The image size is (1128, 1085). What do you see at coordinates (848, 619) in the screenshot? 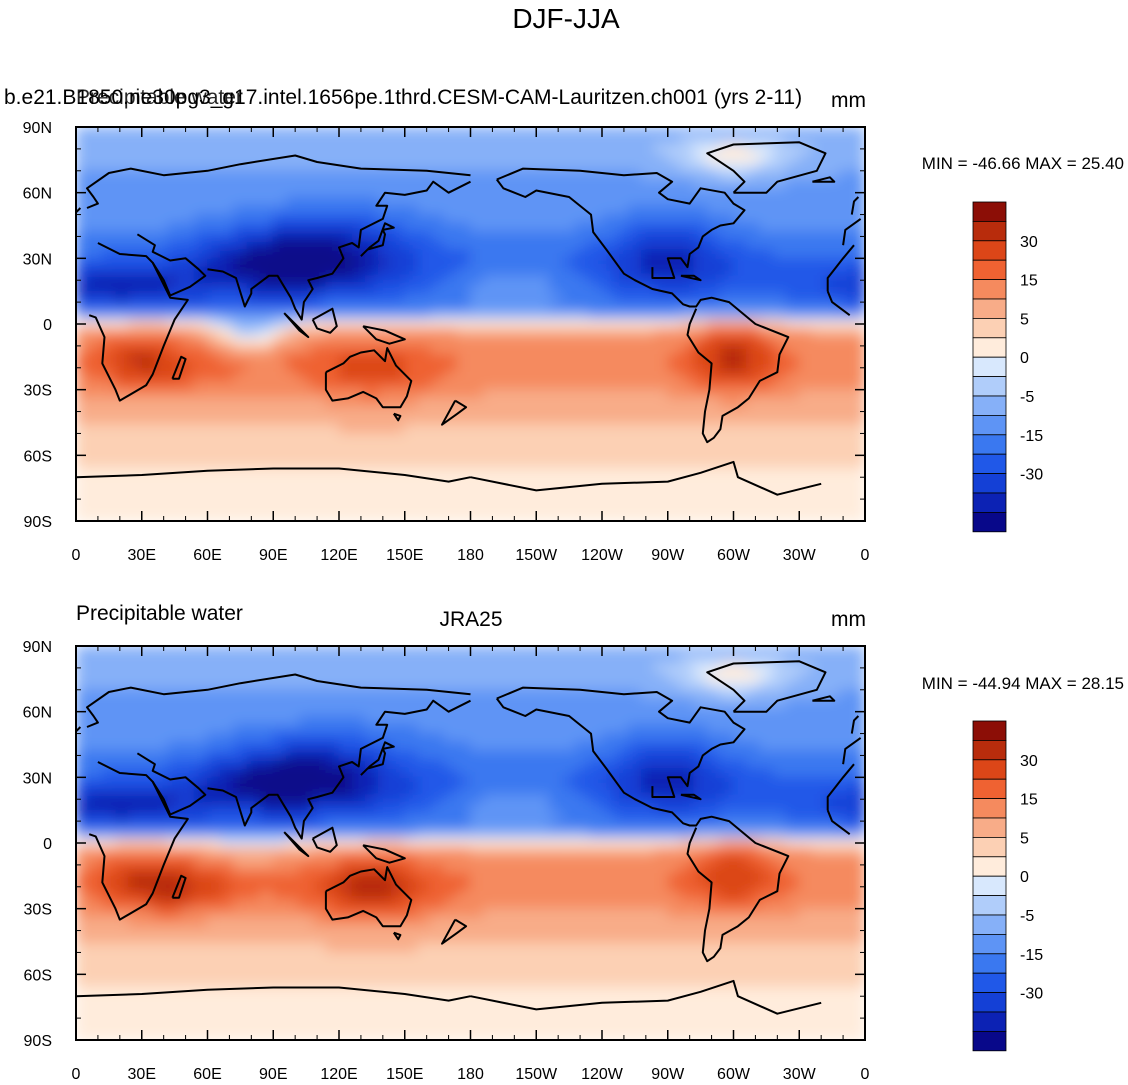
I see `units-label-obs: mm` at bounding box center [848, 619].